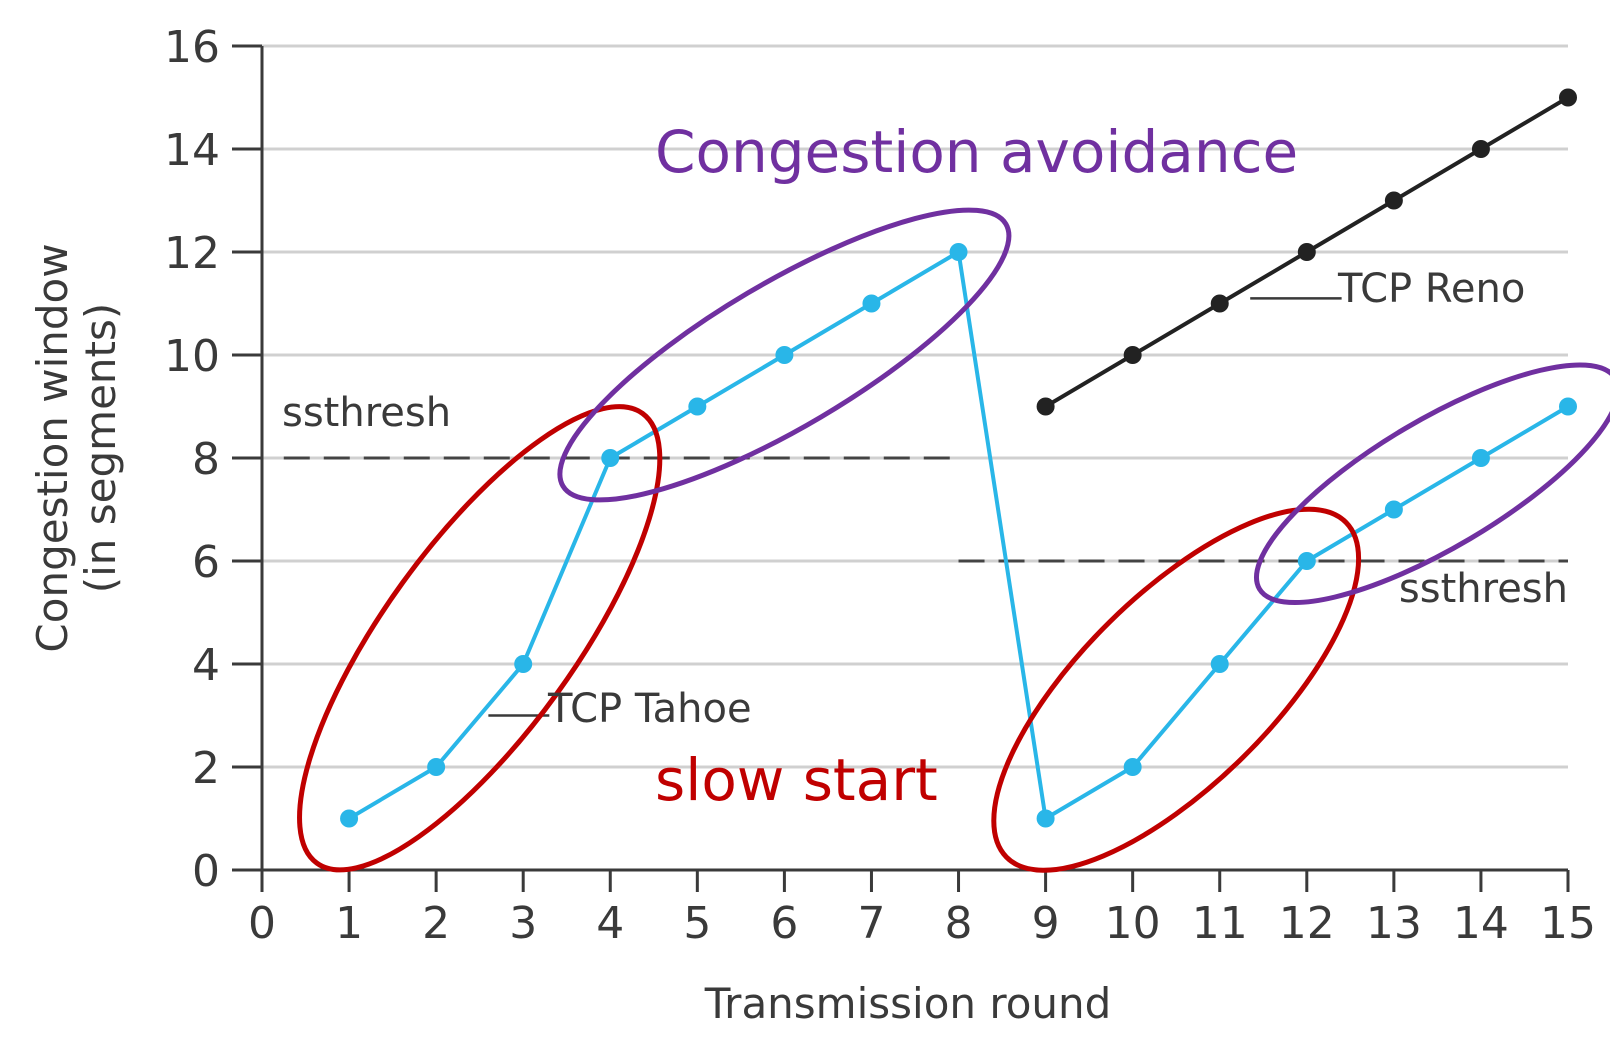 The height and width of the screenshot is (1051, 1610). Describe the element at coordinates (871, 923) in the screenshot. I see `x-tick-label-7: 7` at that location.